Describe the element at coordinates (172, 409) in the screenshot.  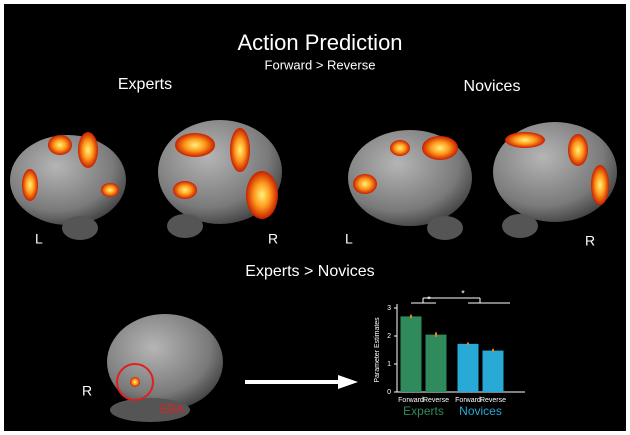
I see `region-label: EBA` at that location.